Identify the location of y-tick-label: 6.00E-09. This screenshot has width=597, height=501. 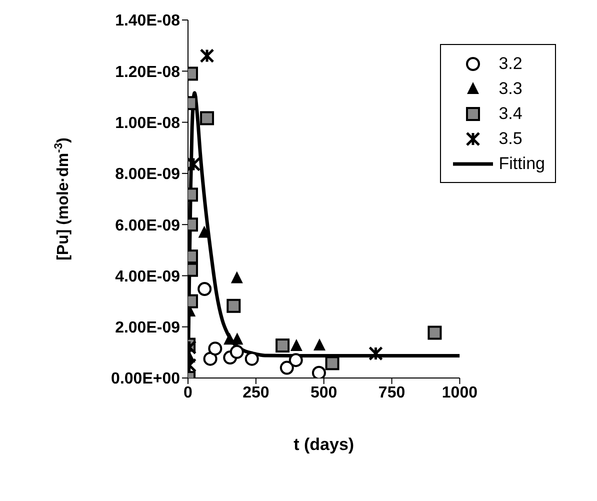
(147, 225).